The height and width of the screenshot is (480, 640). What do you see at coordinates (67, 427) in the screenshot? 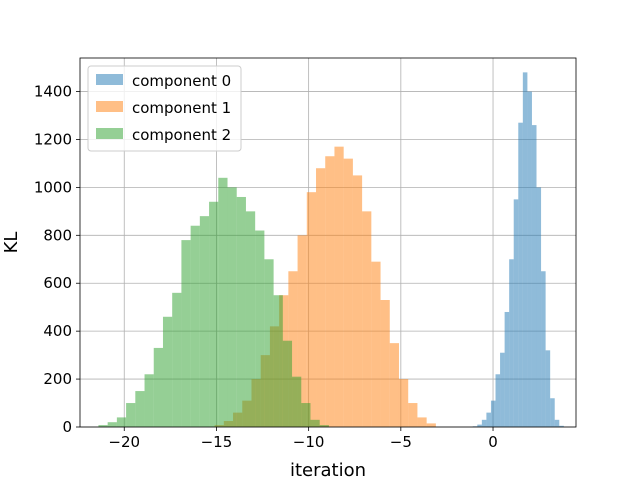
I see `y-tick-label: 0` at bounding box center [67, 427].